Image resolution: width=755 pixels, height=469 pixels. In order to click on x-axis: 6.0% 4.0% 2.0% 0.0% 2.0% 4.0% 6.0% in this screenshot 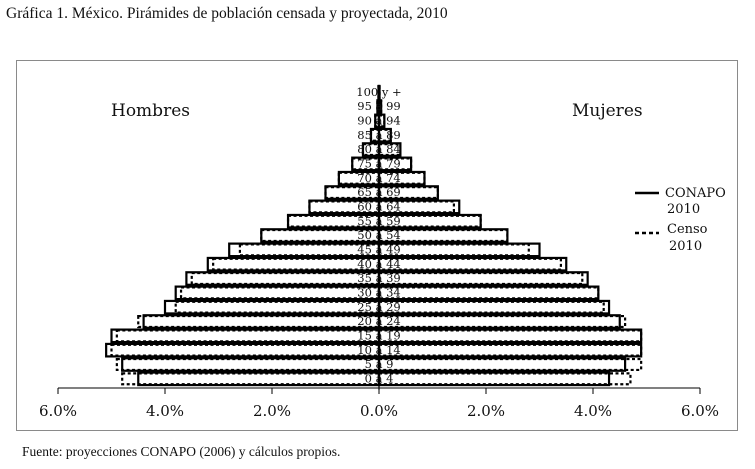, I will do `click(379, 403)`.